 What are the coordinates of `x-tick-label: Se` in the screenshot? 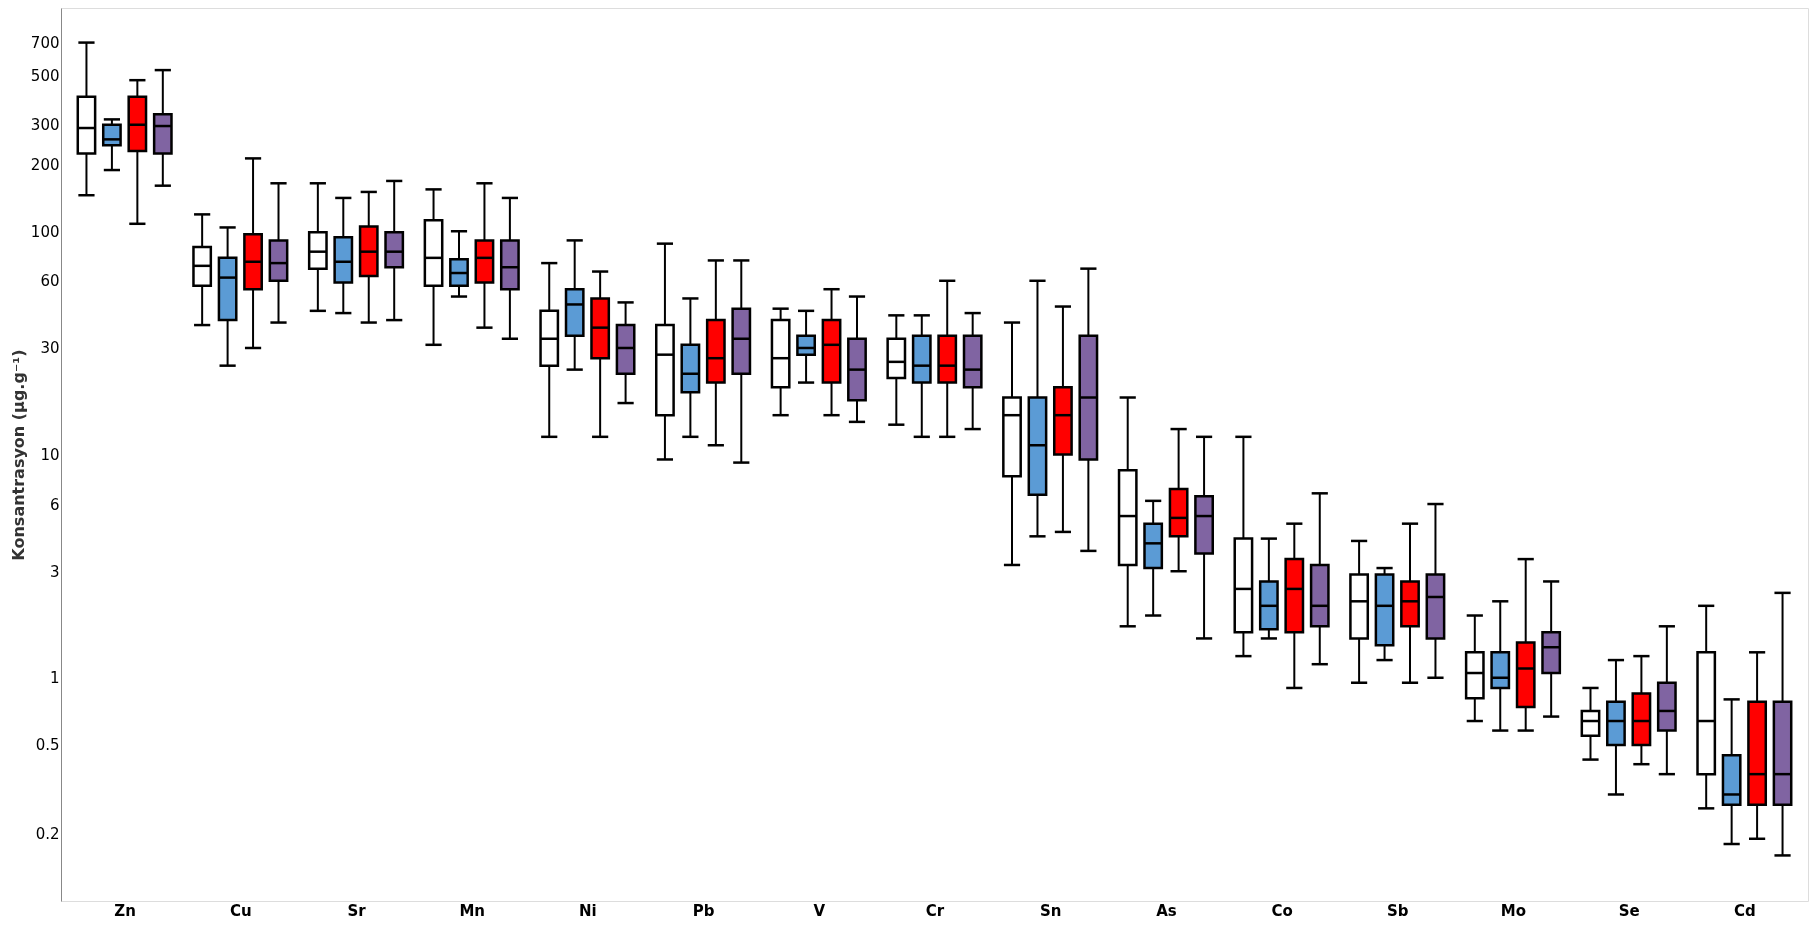 It's located at (1629, 910).